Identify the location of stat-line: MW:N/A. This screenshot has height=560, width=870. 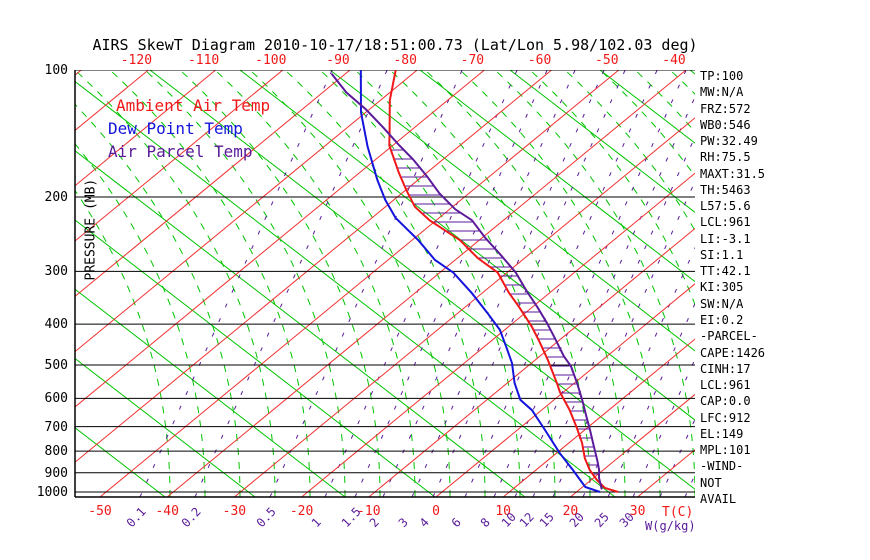
(722, 92).